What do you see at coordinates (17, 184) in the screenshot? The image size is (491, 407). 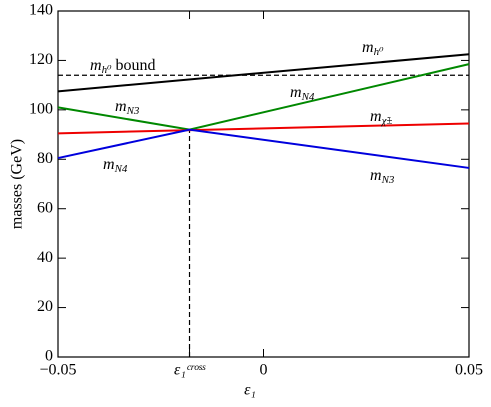 I see `y-axis-label: masses (GeV)` at bounding box center [17, 184].